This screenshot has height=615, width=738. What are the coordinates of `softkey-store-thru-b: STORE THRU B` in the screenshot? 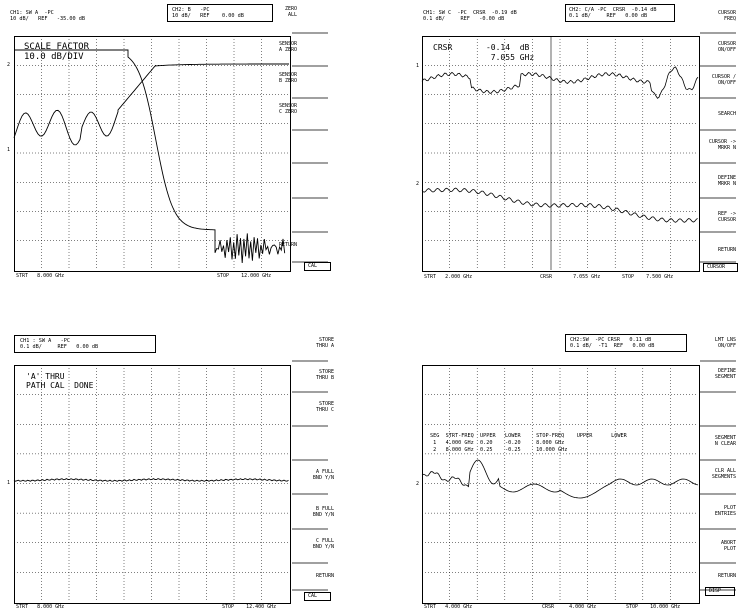 It's located at (324, 375).